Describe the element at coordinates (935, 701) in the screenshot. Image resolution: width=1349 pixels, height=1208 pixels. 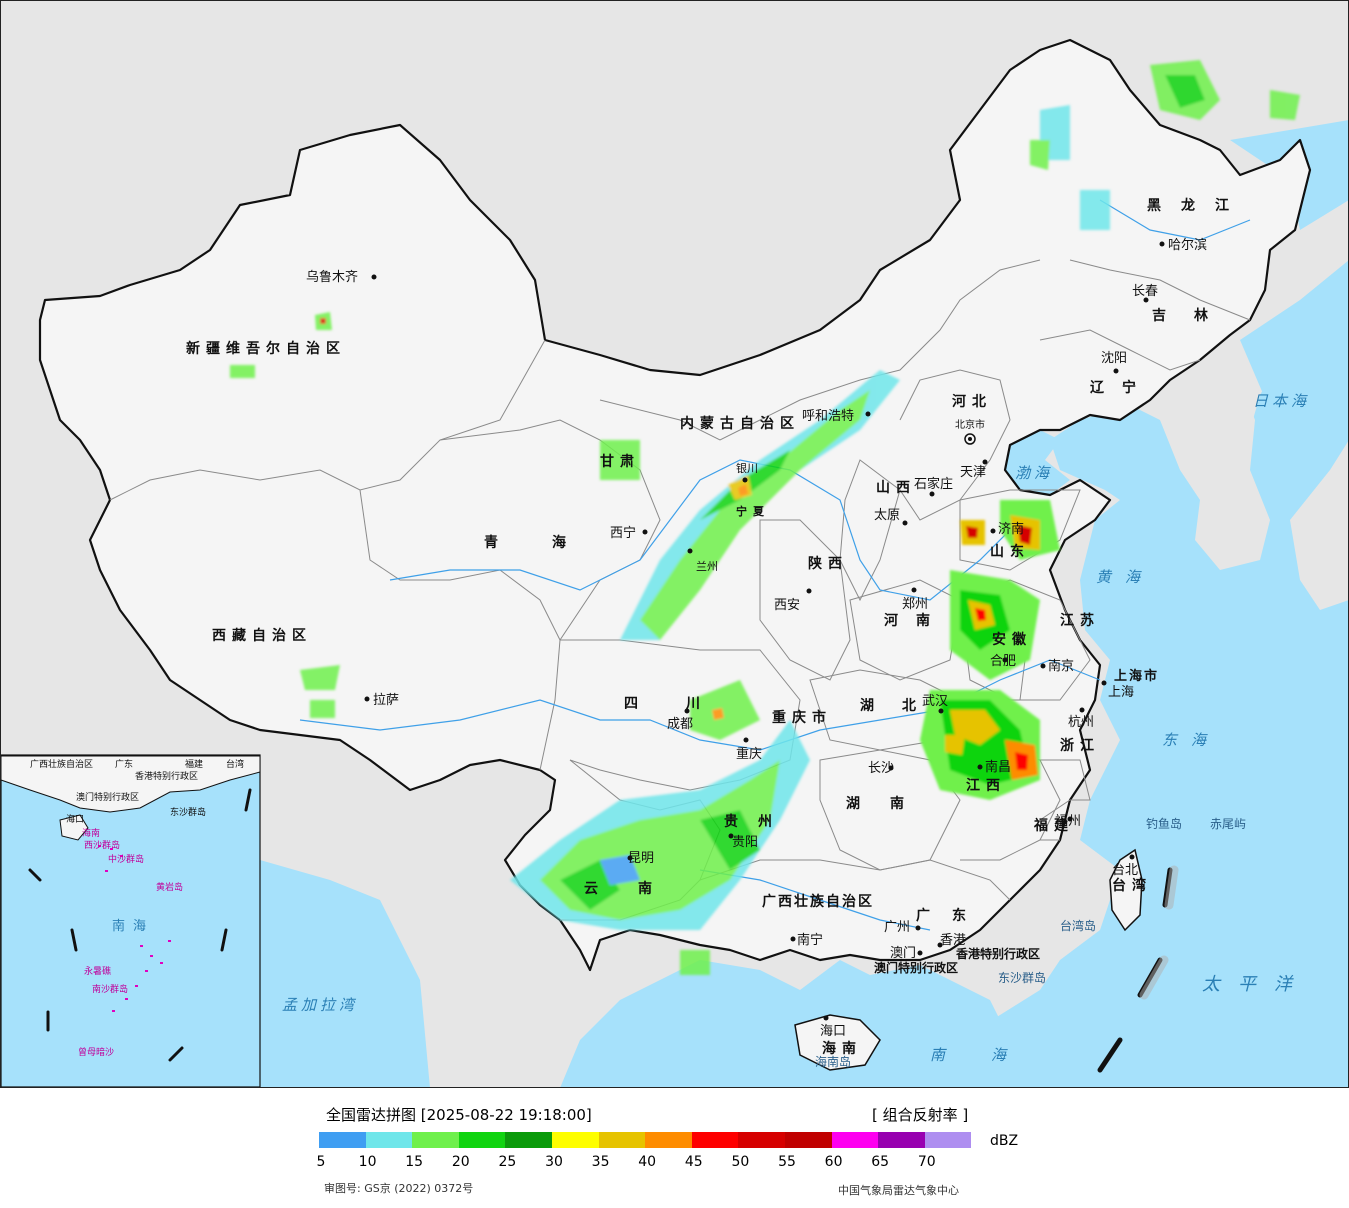
I see `city-wuhan: 武汉` at that location.